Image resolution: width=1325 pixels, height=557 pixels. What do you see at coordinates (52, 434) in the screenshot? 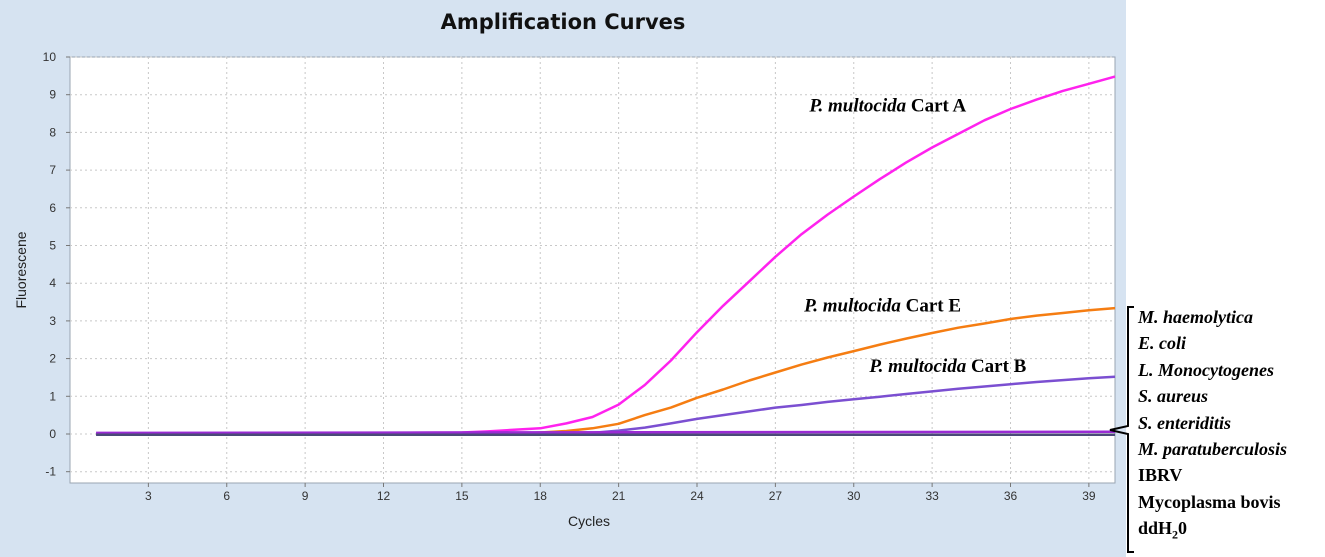
I see `y-tick-label: 0` at bounding box center [52, 434].